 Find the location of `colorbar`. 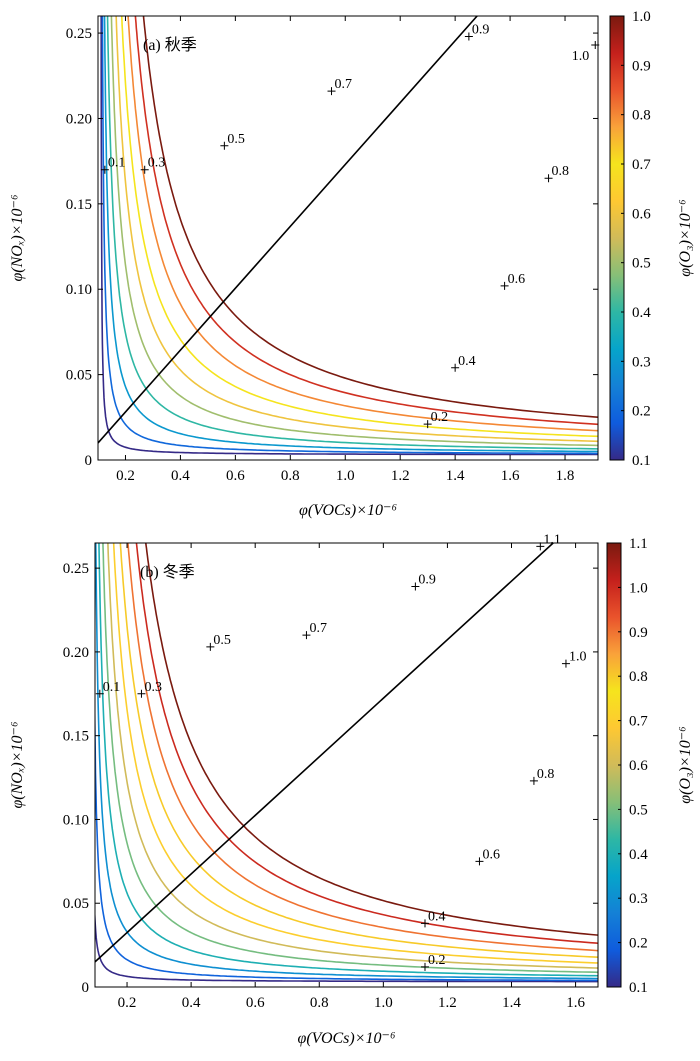

colorbar is located at coordinates (617, 238).